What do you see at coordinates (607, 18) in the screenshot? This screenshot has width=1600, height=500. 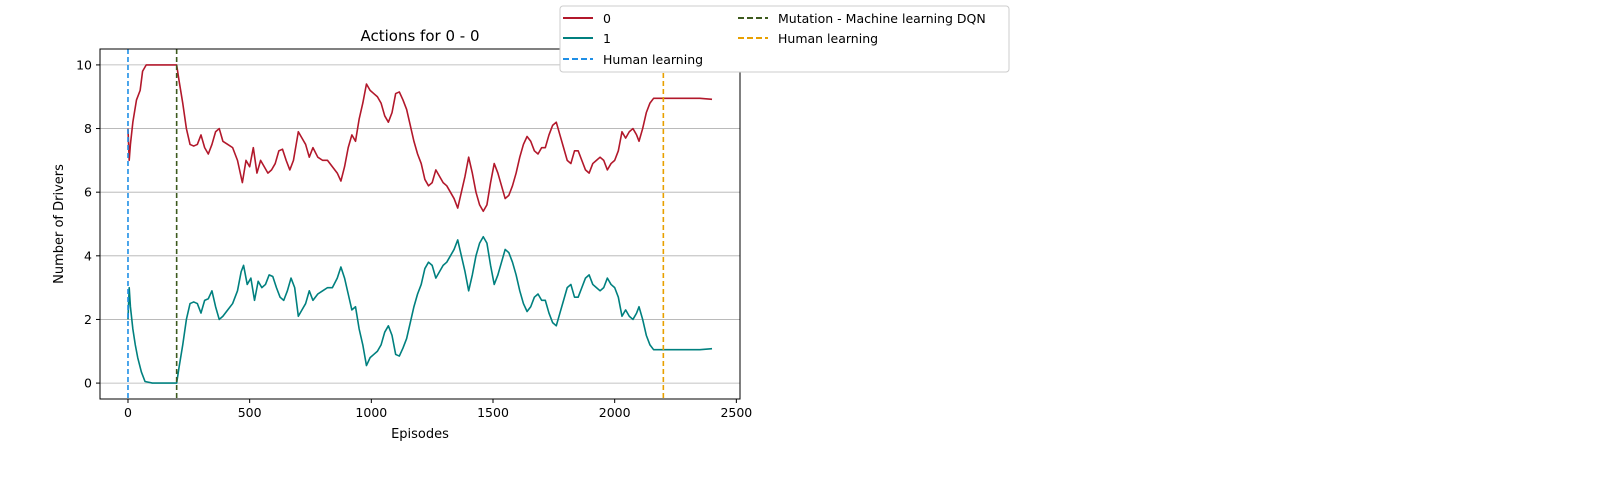 I see `legend-label-series-0: 0` at bounding box center [607, 18].